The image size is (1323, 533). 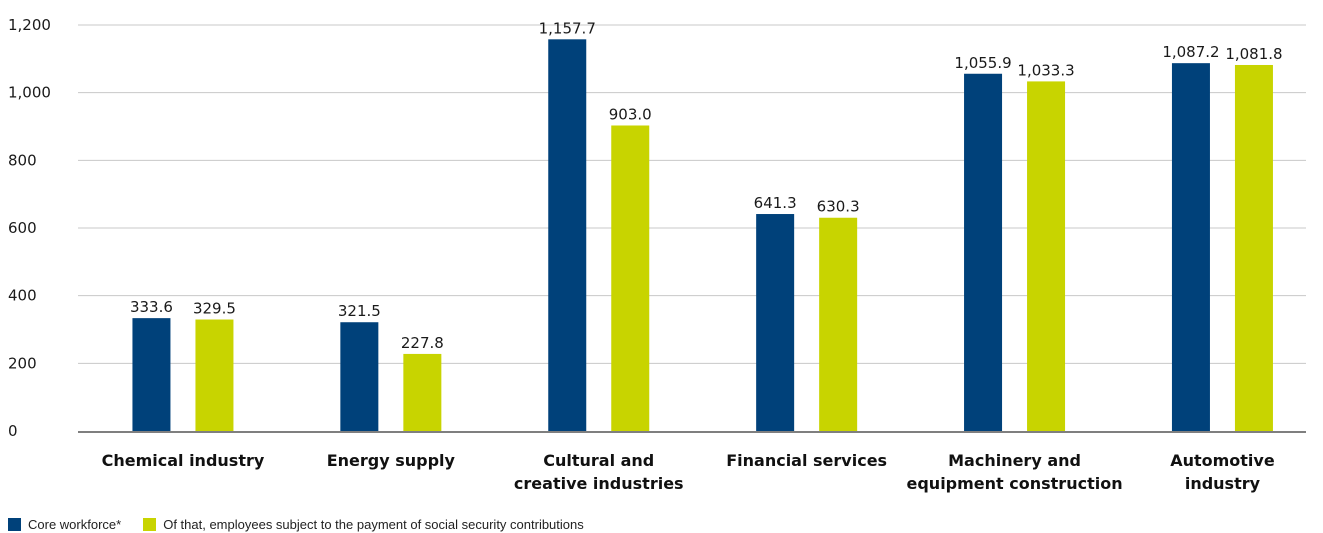 What do you see at coordinates (598, 460) in the screenshot?
I see `category-label: Cultural and` at bounding box center [598, 460].